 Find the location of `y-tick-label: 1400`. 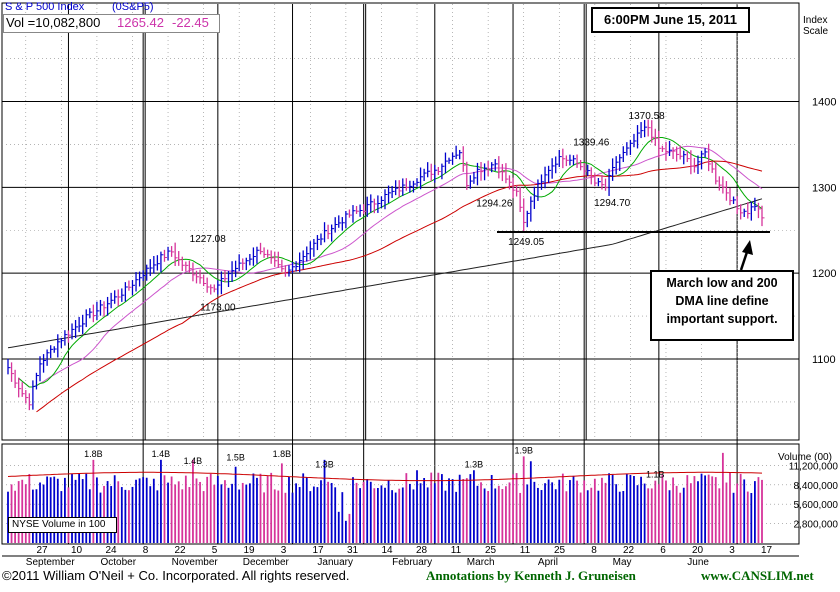

y-tick-label: 1400 is located at coordinates (824, 103).